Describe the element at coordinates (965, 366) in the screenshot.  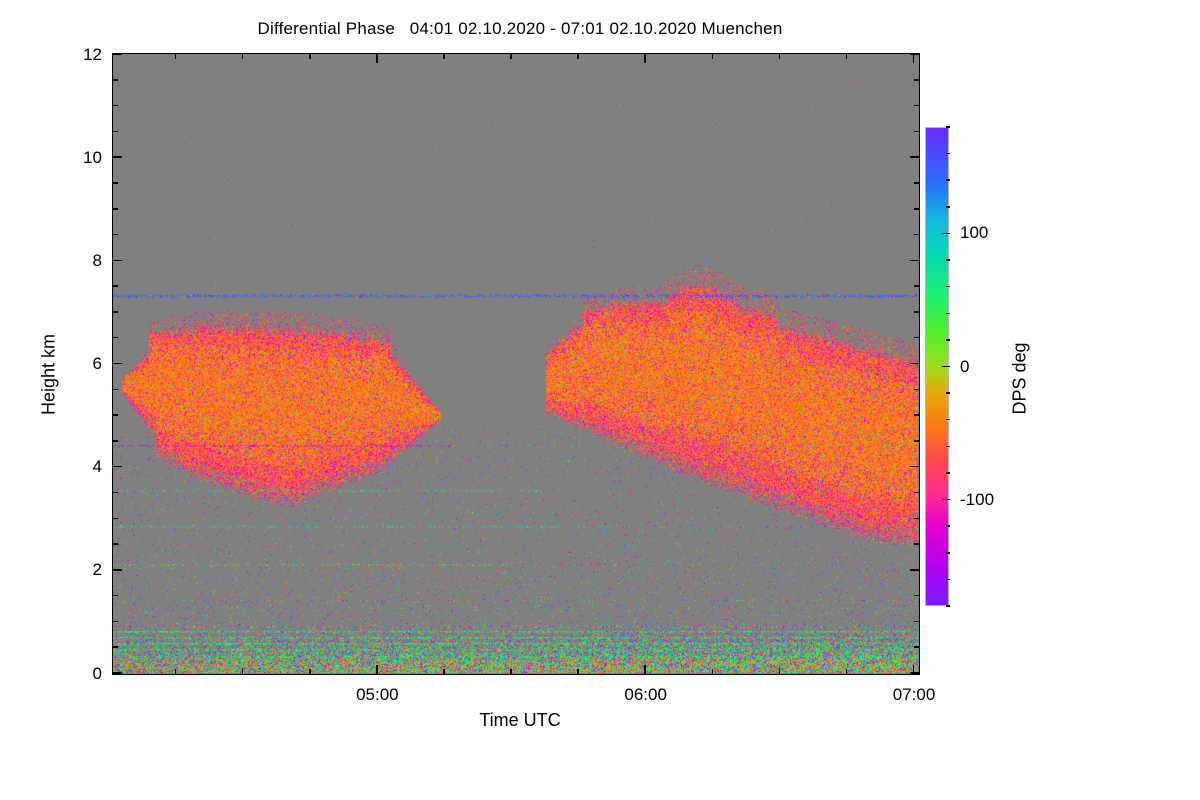
I see `colorbar-tick-label: 0` at that location.